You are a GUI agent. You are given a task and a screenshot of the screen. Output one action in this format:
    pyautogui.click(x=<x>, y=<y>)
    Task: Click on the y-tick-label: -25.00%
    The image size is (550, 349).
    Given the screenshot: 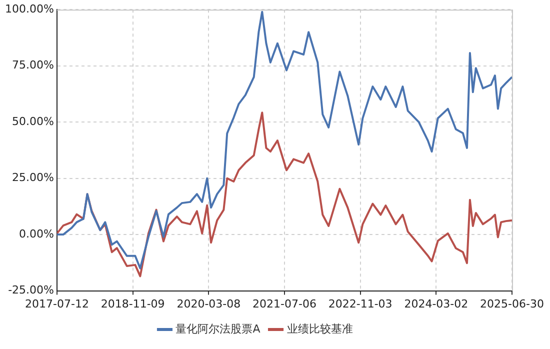 What is the action you would take?
    pyautogui.click(x=31, y=290)
    